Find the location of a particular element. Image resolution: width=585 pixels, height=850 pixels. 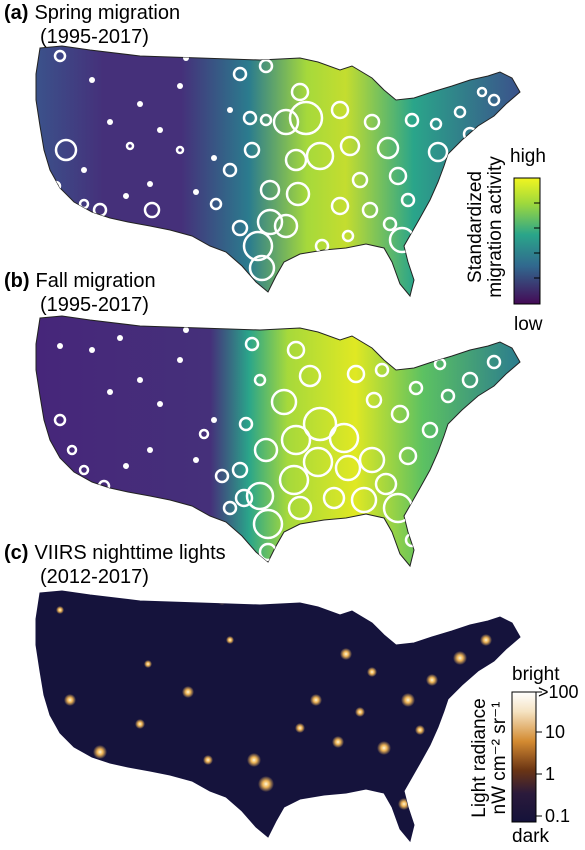

light-tick-100: >100 is located at coordinates (558, 692).